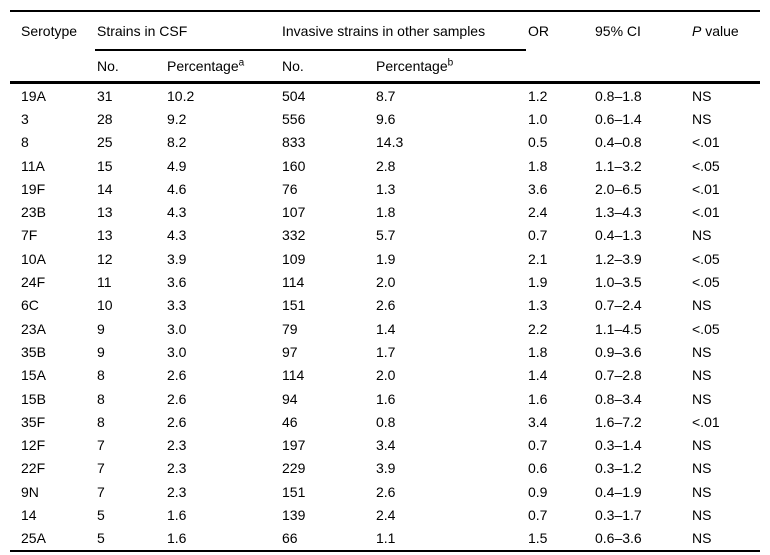 Image resolution: width=770 pixels, height=555 pixels. Describe the element at coordinates (29, 235) in the screenshot. I see `cell-serotype: 7F` at that location.